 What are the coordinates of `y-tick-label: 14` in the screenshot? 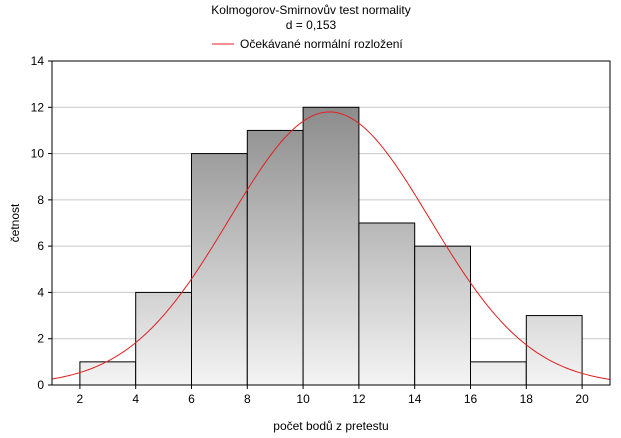 It's located at (38, 61).